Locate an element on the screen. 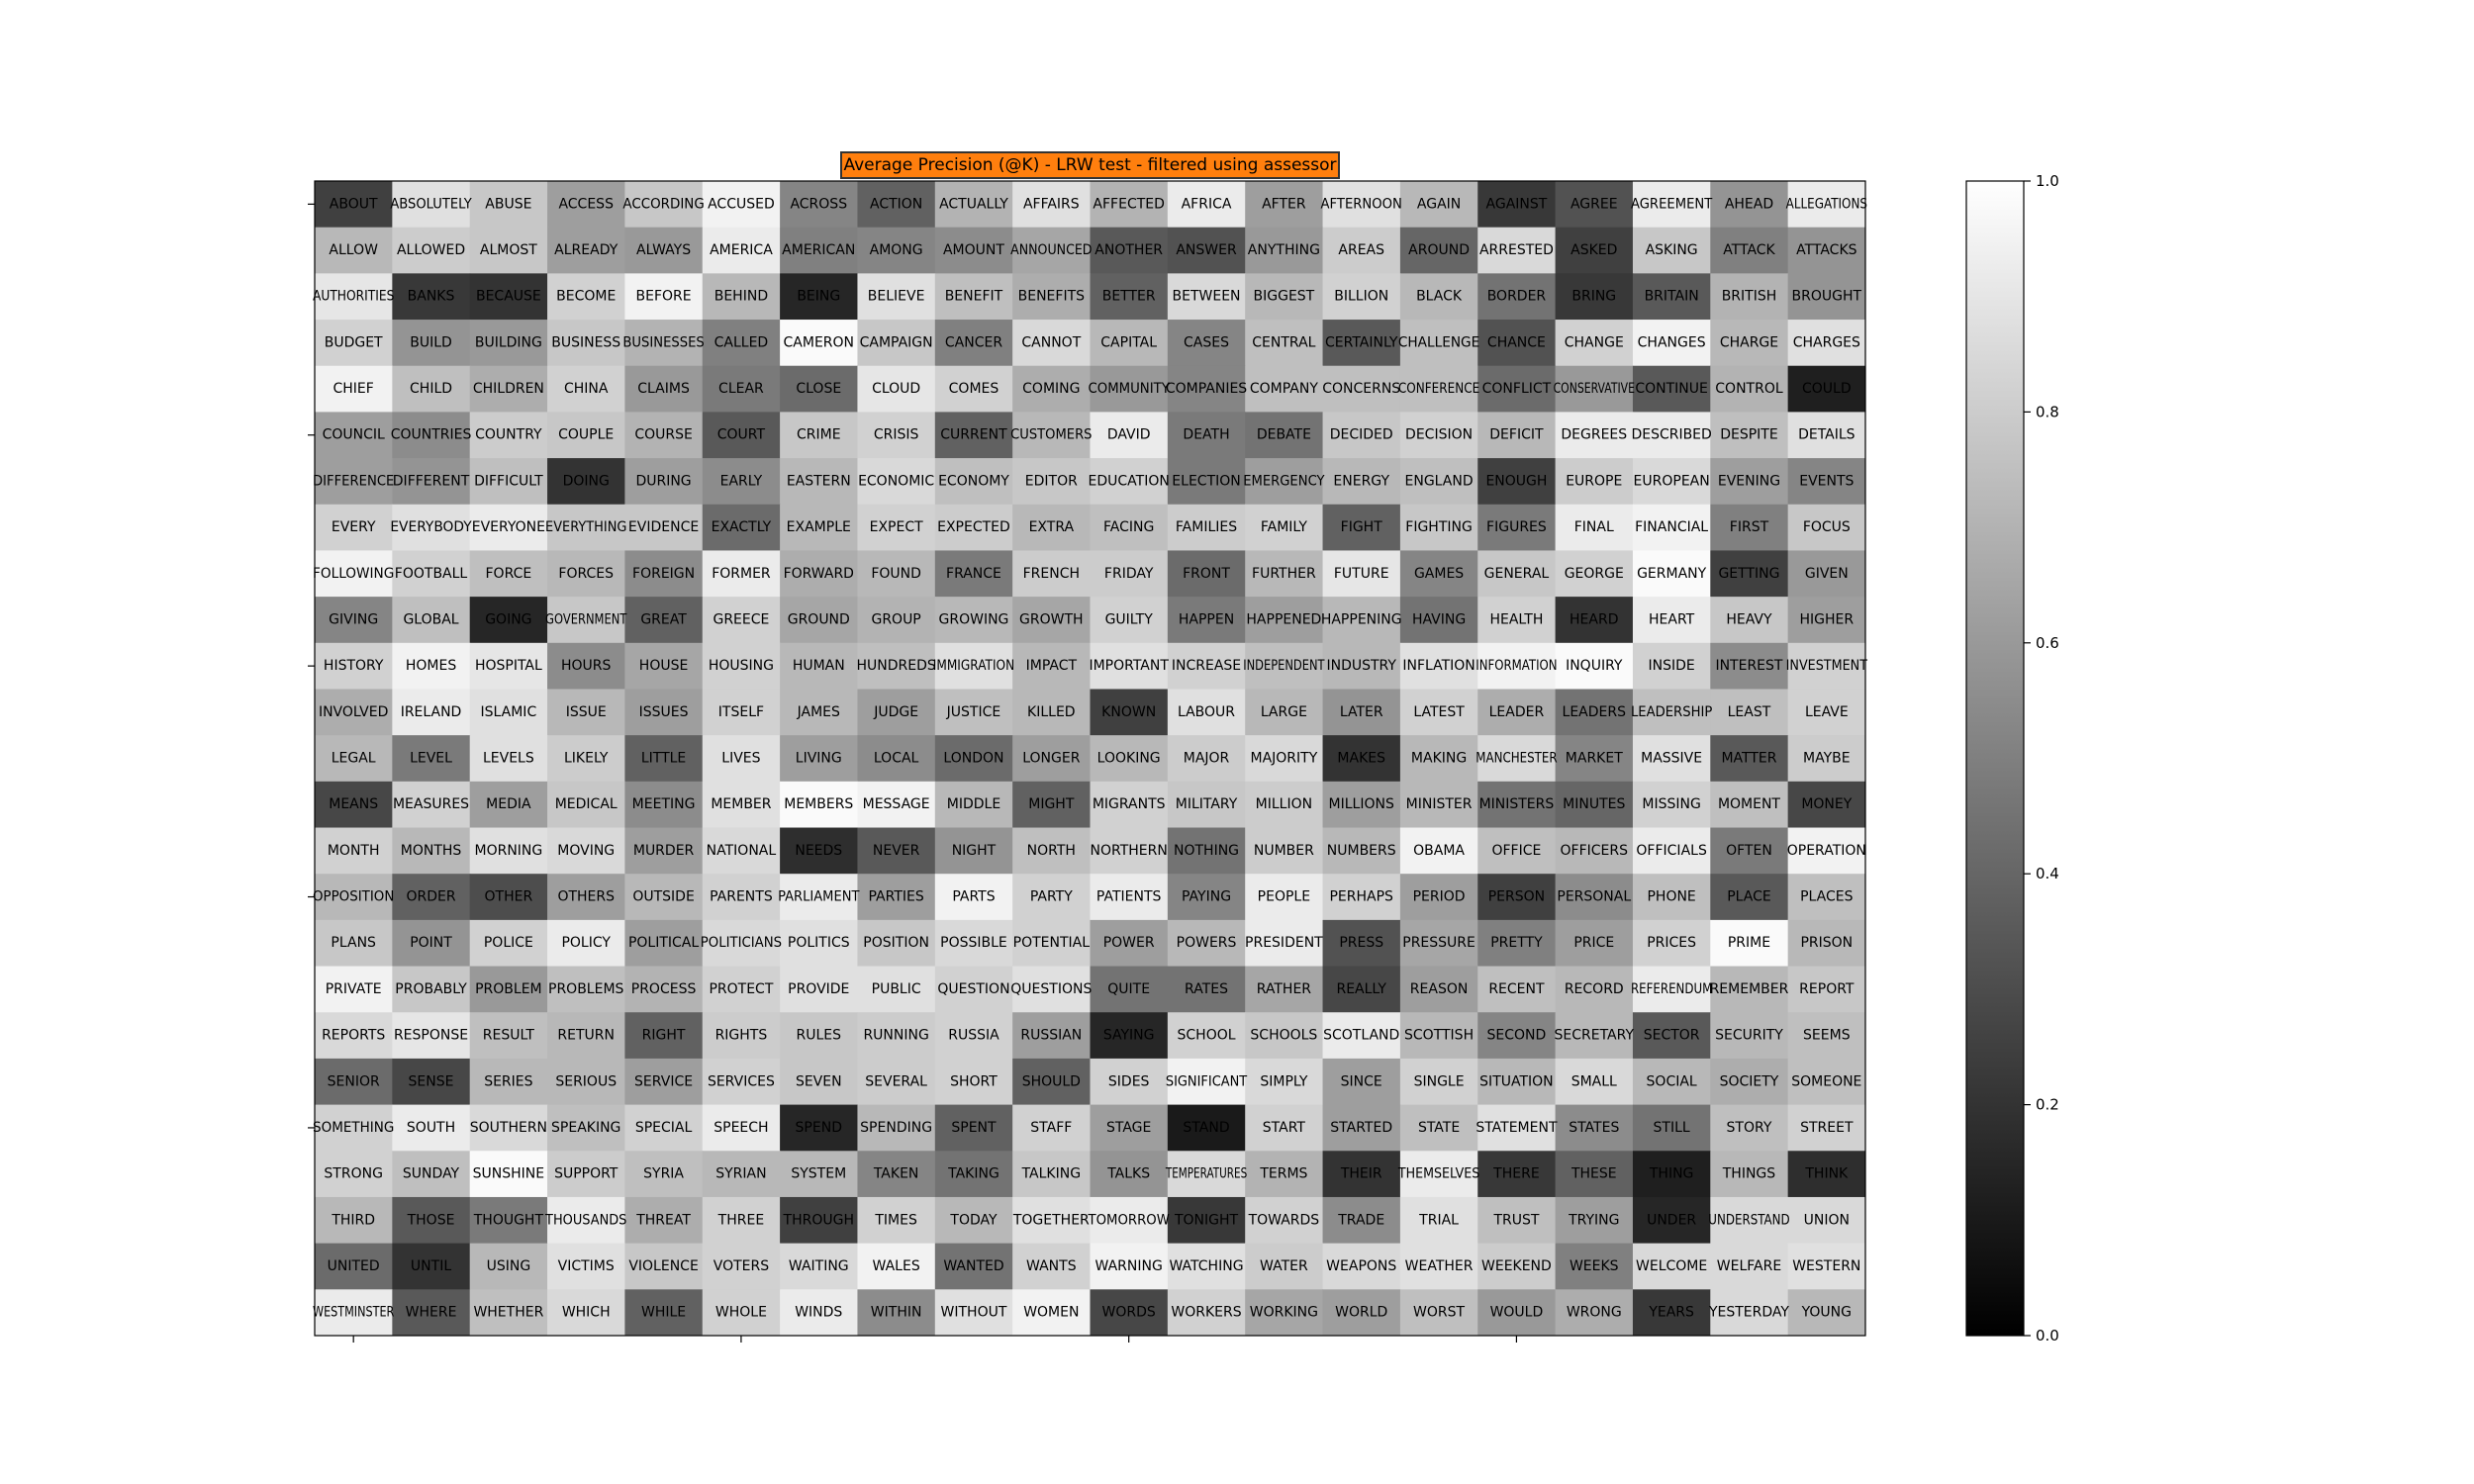  cell-label: HOMES is located at coordinates (431, 666).